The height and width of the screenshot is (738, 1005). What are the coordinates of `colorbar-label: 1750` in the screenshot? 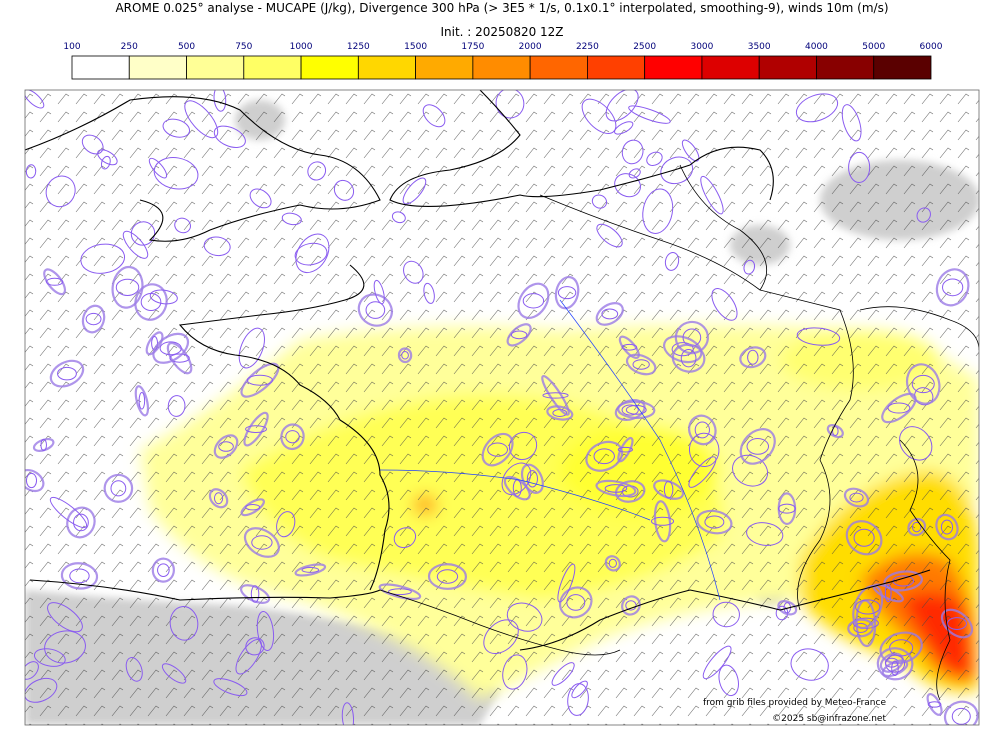 It's located at (472, 47).